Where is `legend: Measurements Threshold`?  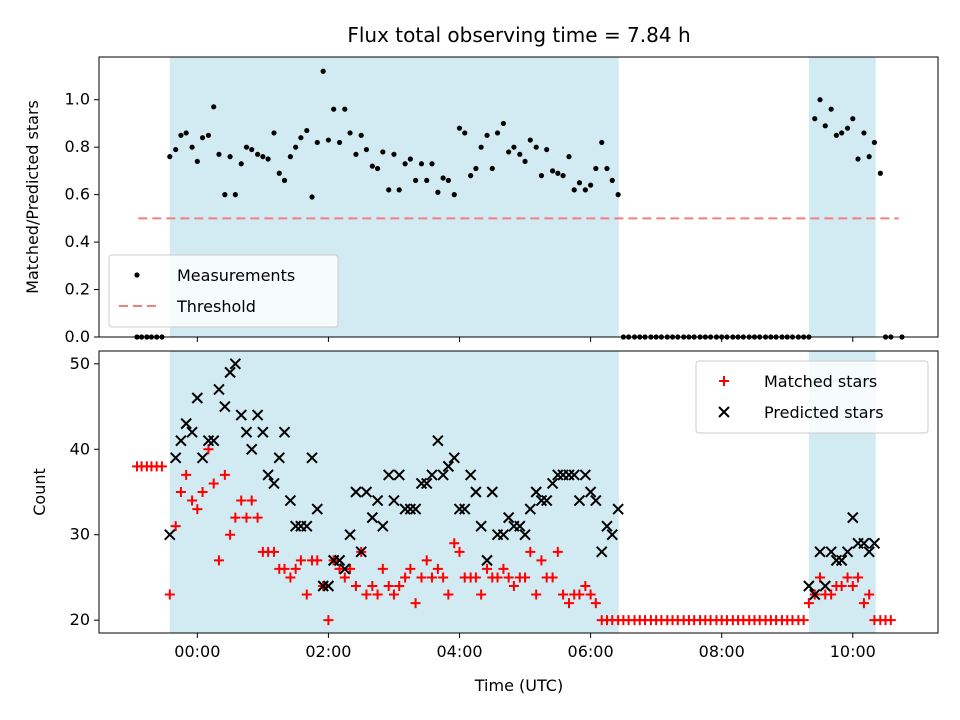
legend: Measurements Threshold is located at coordinates (223, 291).